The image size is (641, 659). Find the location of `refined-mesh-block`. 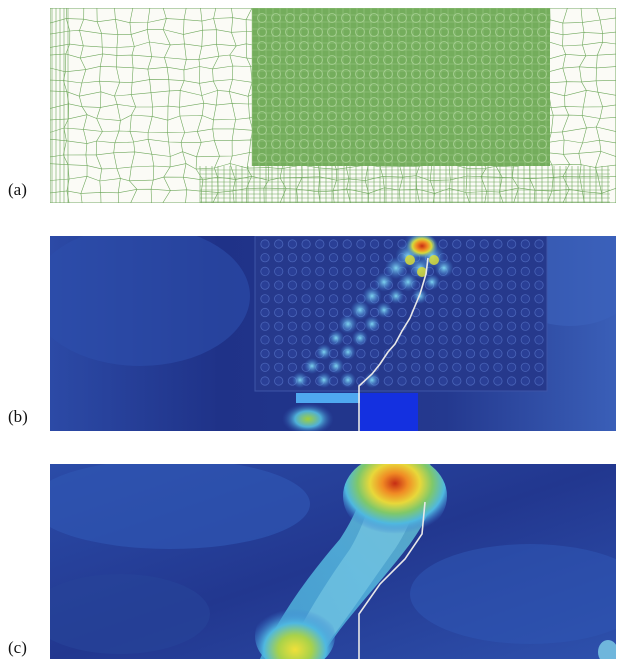

refined-mesh-block is located at coordinates (401, 87).